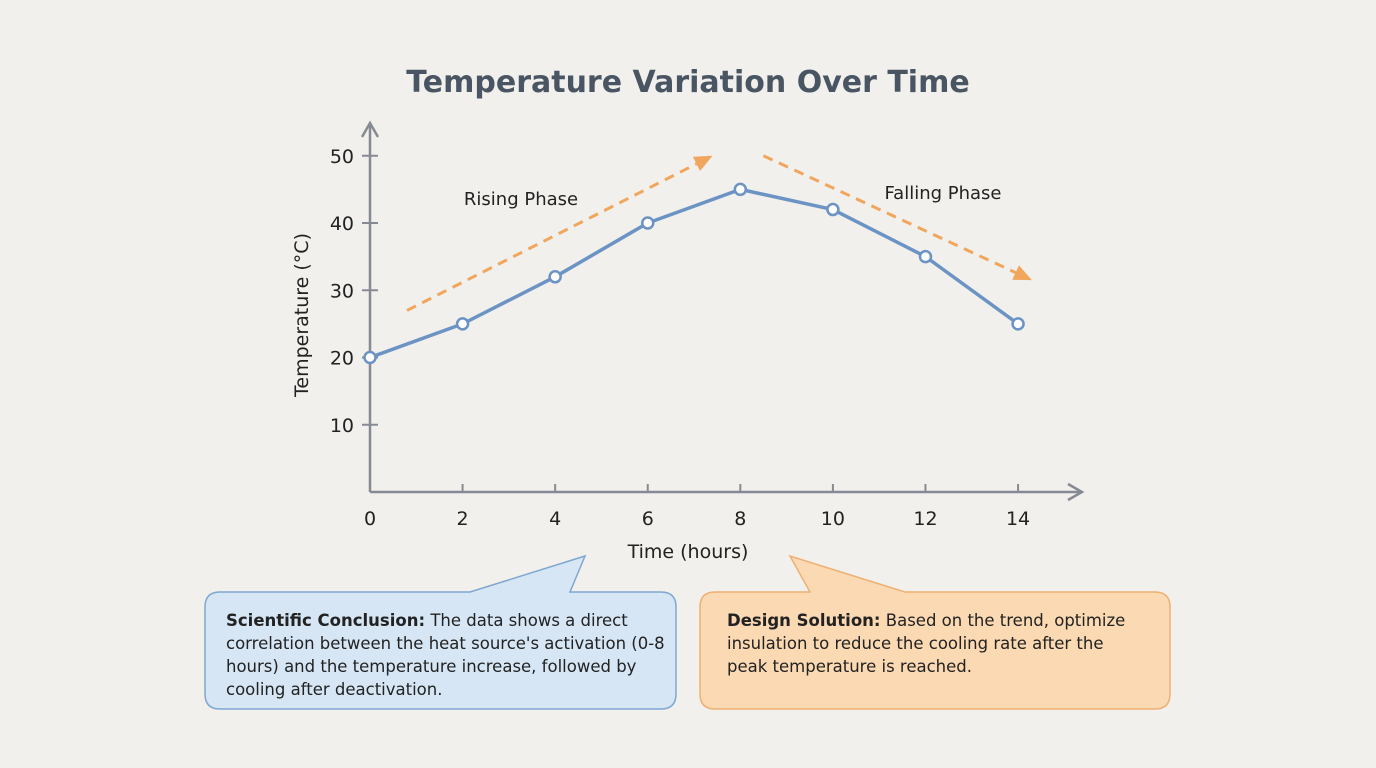 Image resolution: width=1376 pixels, height=768 pixels. I want to click on series-line, so click(694, 273).